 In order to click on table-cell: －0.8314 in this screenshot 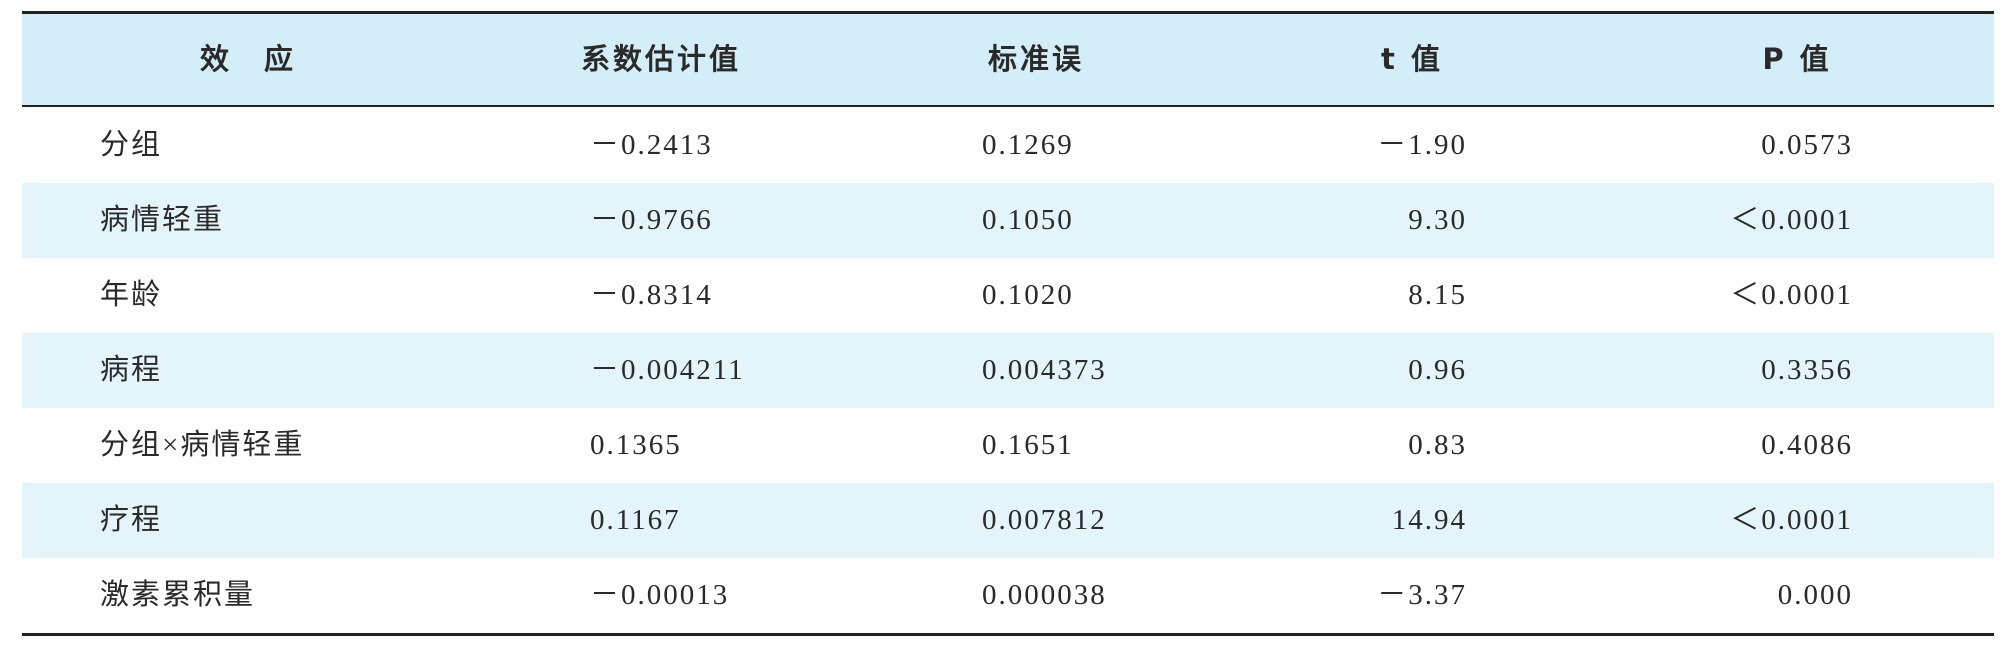, I will do `click(651, 295)`.